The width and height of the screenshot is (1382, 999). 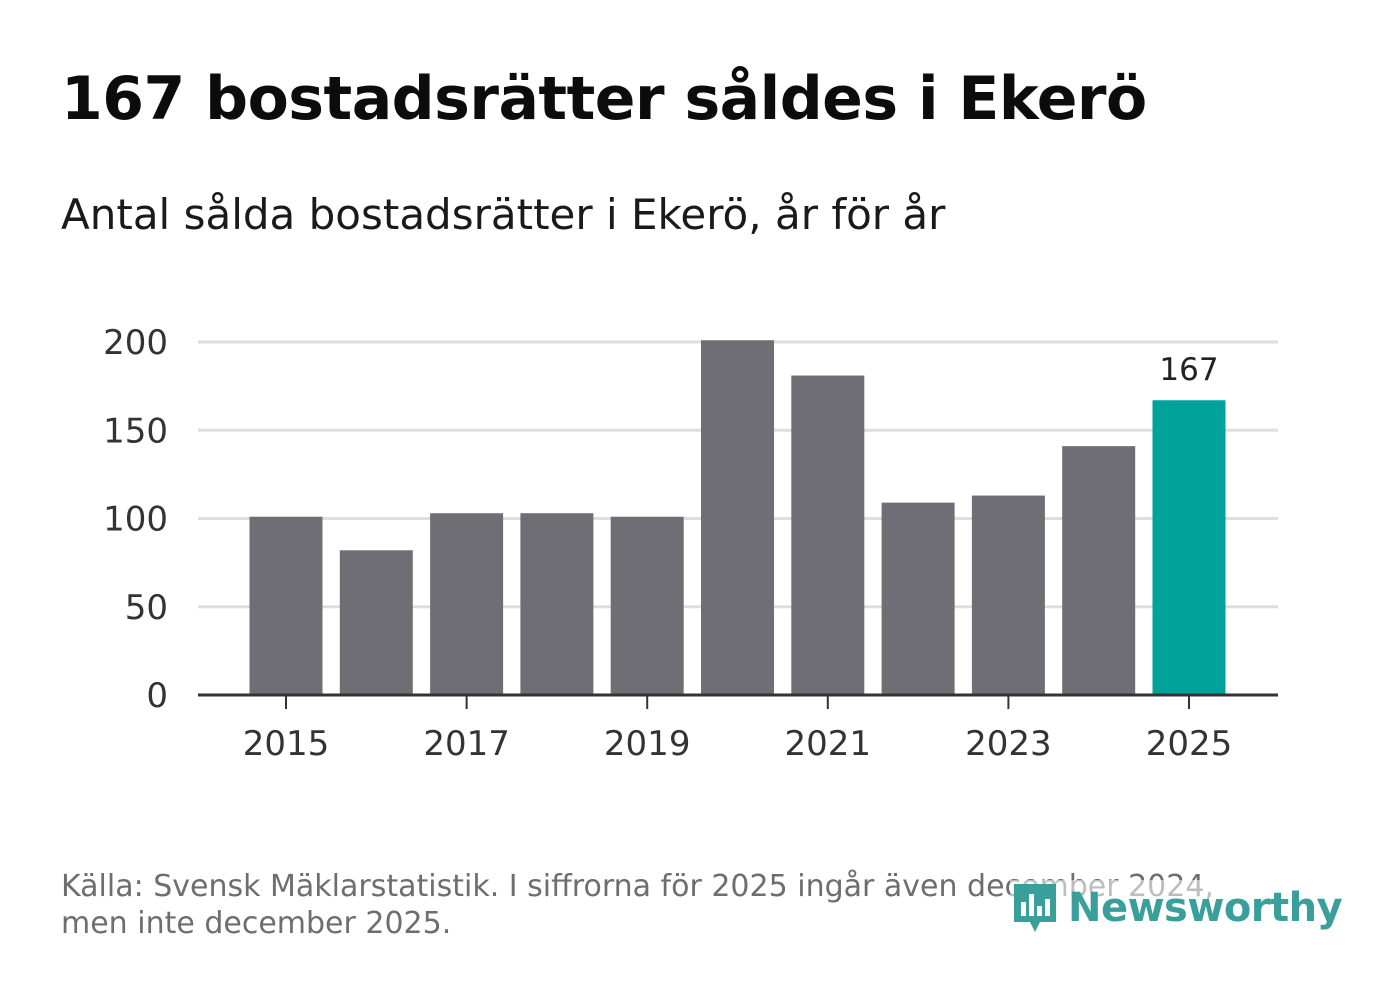 What do you see at coordinates (1008, 744) in the screenshot?
I see `x-tick-label-2023: 2023` at bounding box center [1008, 744].